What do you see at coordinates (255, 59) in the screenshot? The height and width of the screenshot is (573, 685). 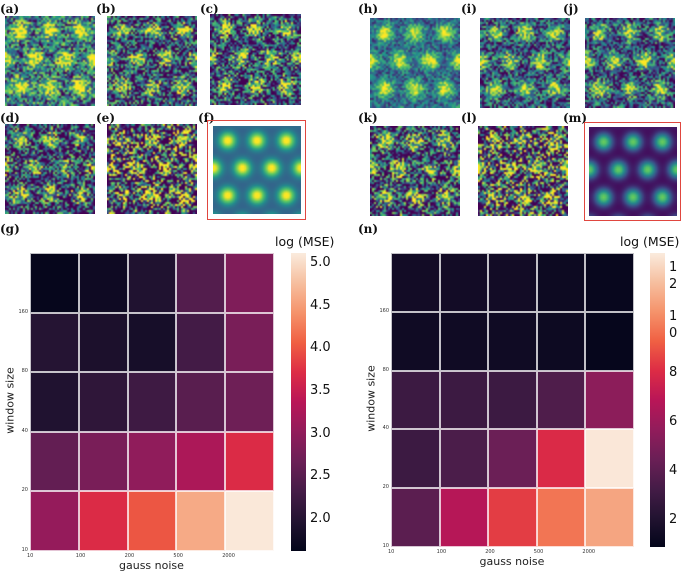 I see `image-c` at bounding box center [255, 59].